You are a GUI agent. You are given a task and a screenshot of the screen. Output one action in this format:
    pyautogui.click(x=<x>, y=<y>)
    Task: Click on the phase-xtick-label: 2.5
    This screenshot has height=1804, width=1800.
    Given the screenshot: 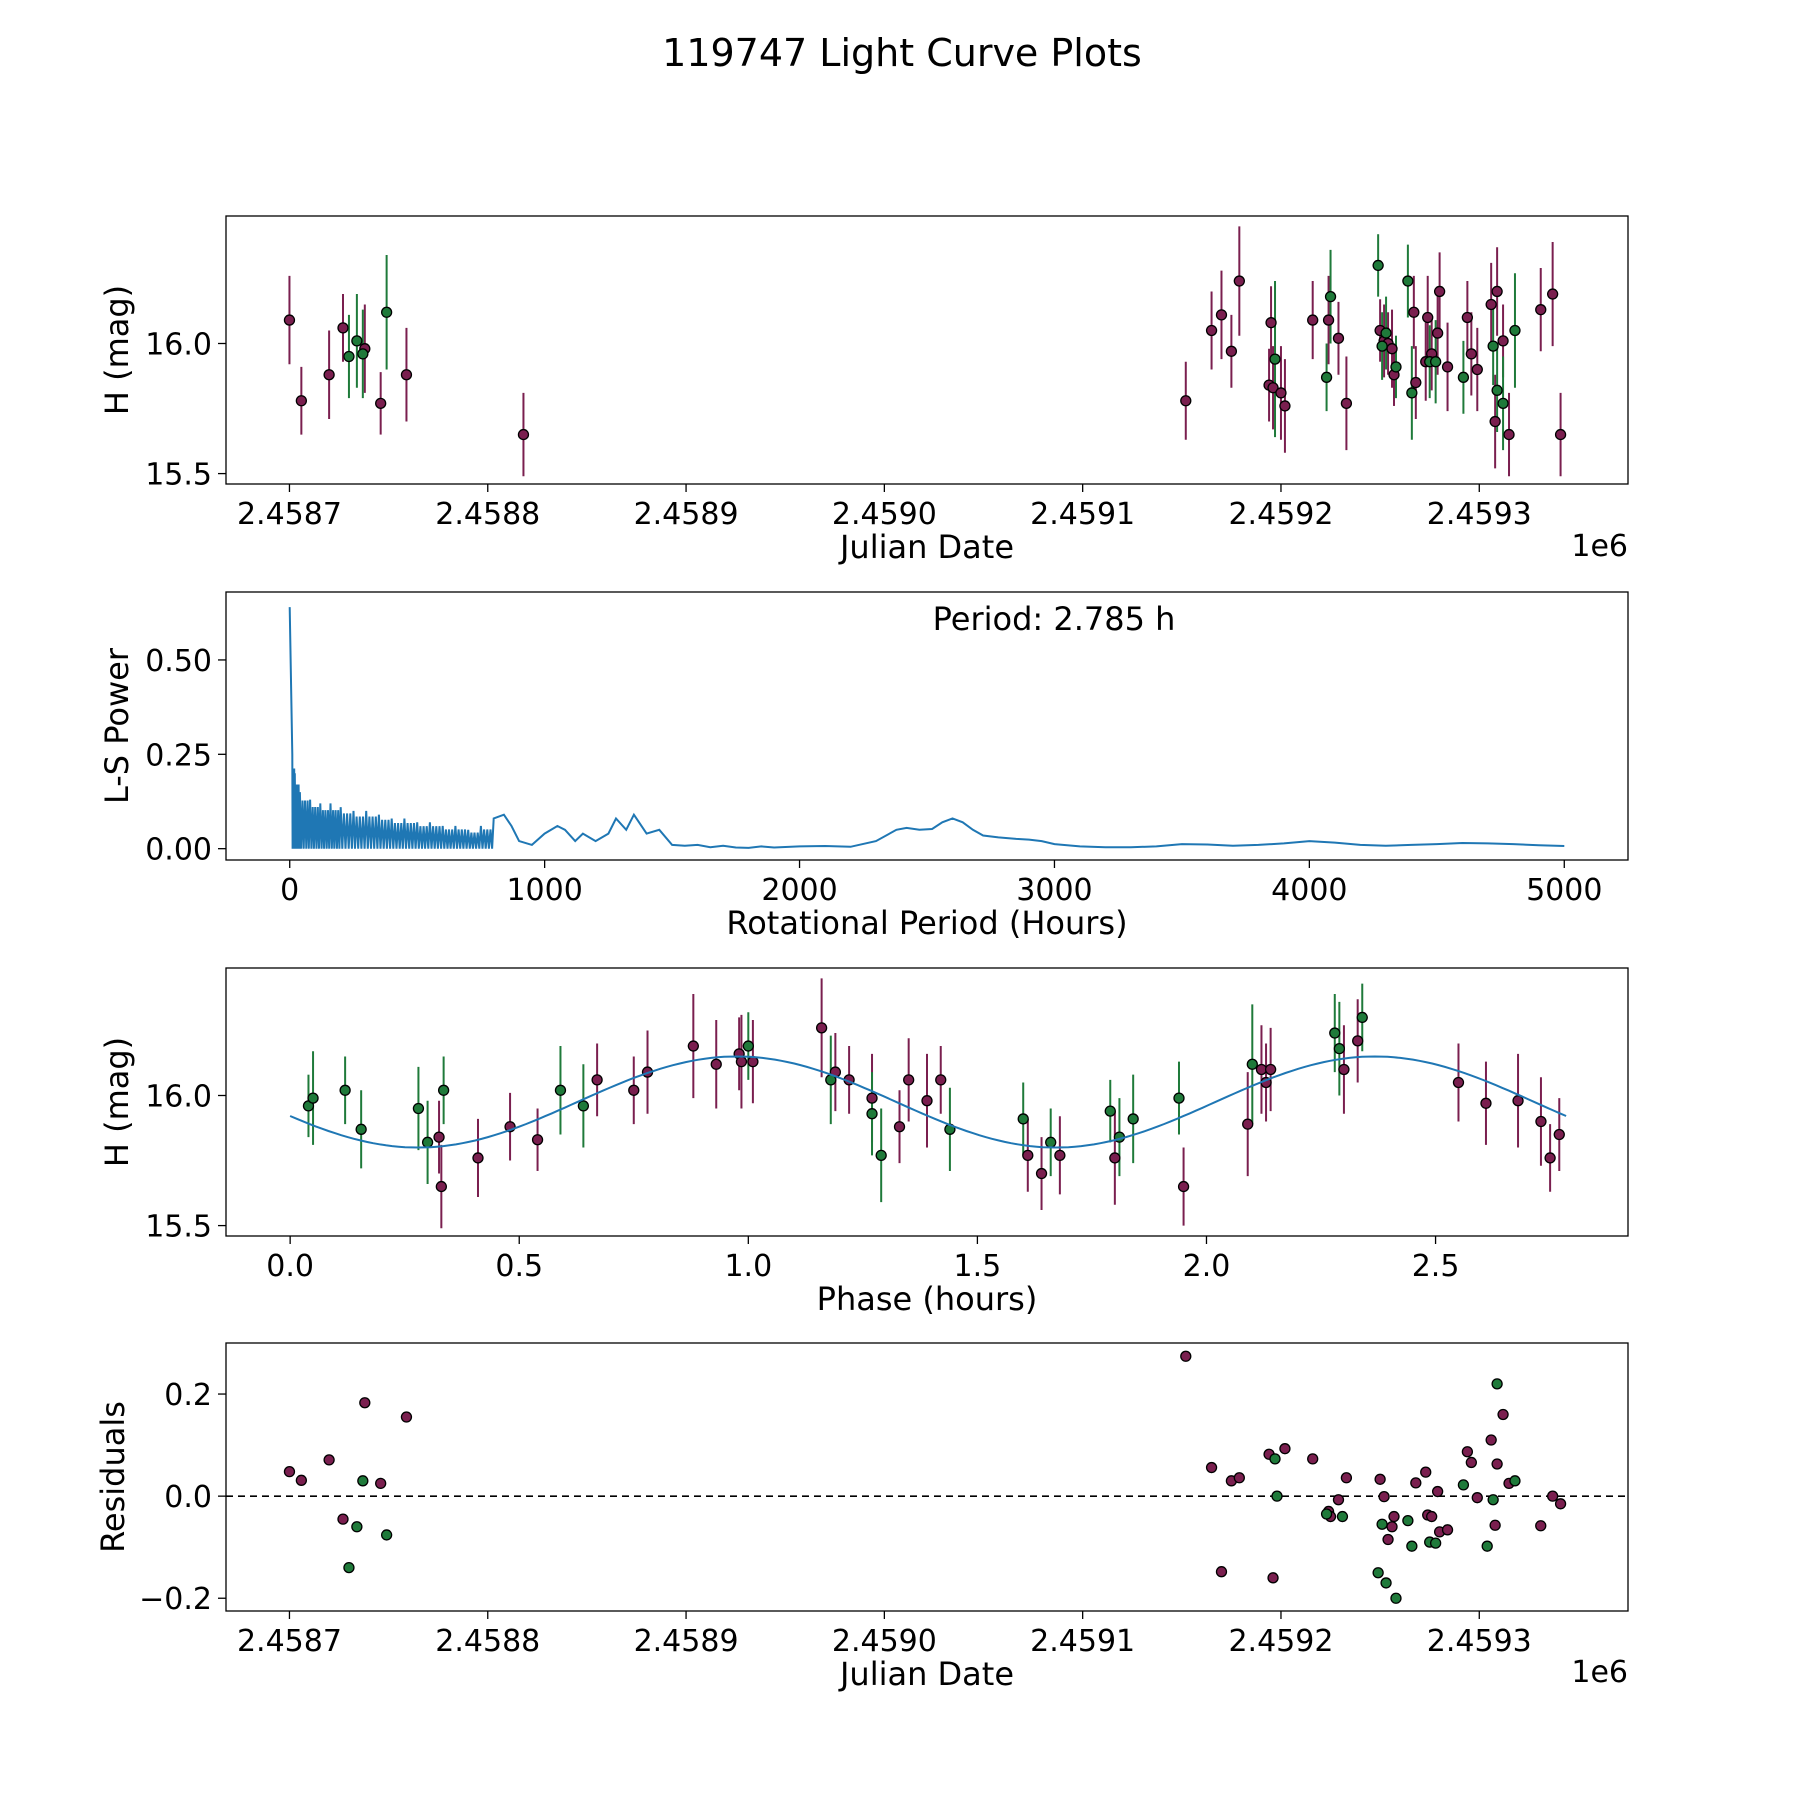 What is the action you would take?
    pyautogui.click(x=1436, y=1266)
    